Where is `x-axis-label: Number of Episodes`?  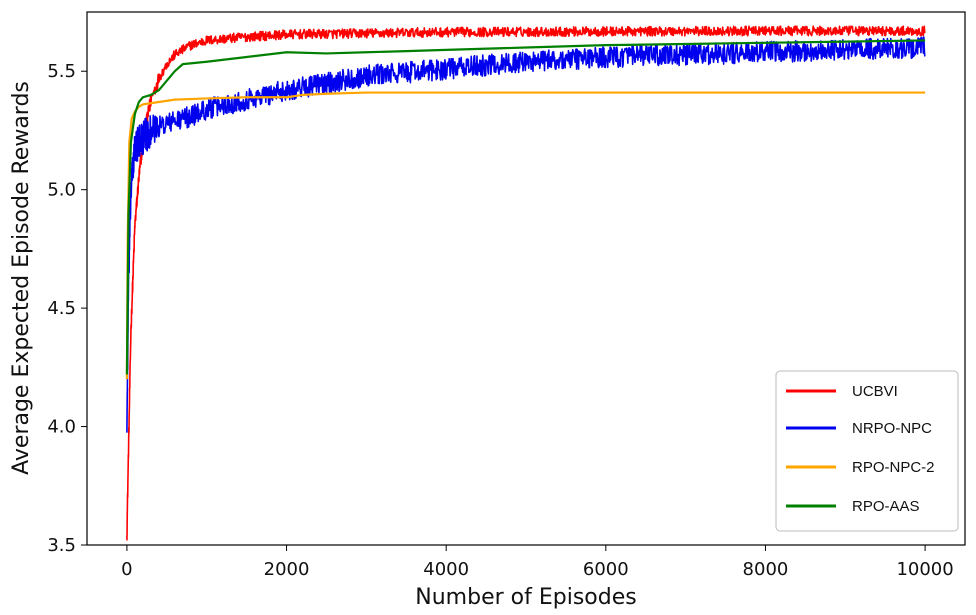
x-axis-label: Number of Episodes is located at coordinates (525, 597).